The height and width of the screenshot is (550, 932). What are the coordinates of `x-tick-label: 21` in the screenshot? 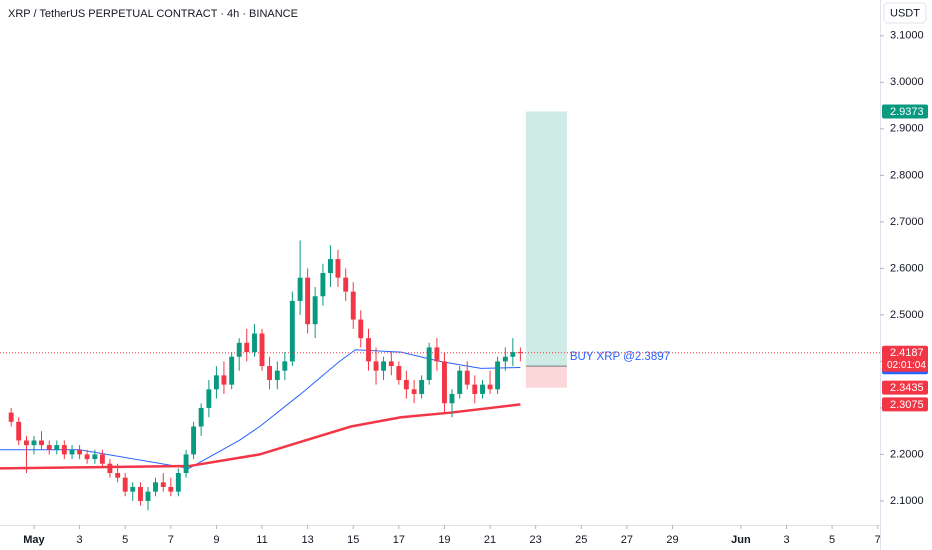 It's located at (490, 540).